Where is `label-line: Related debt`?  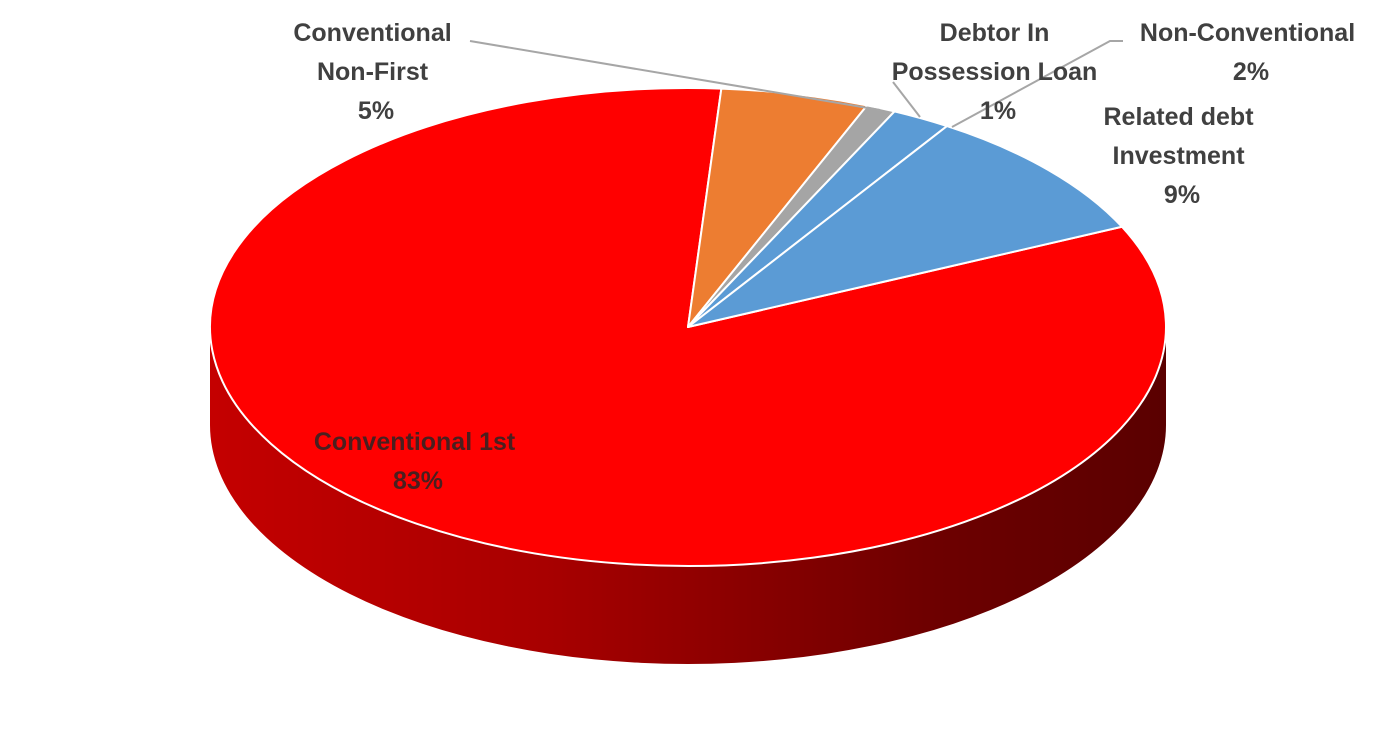 label-line: Related debt is located at coordinates (1179, 117).